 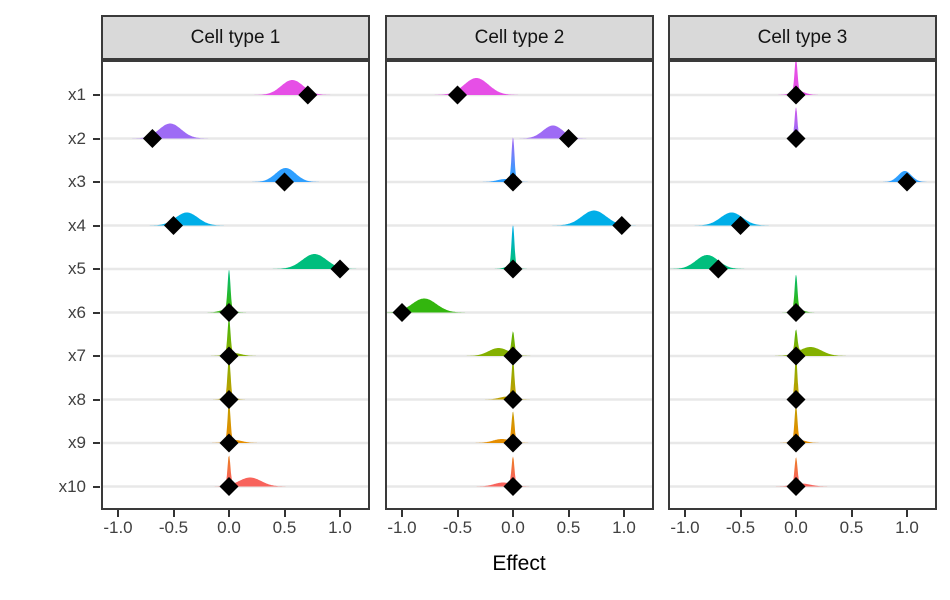 What do you see at coordinates (77, 442) in the screenshot?
I see `y-axis-label: x9` at bounding box center [77, 442].